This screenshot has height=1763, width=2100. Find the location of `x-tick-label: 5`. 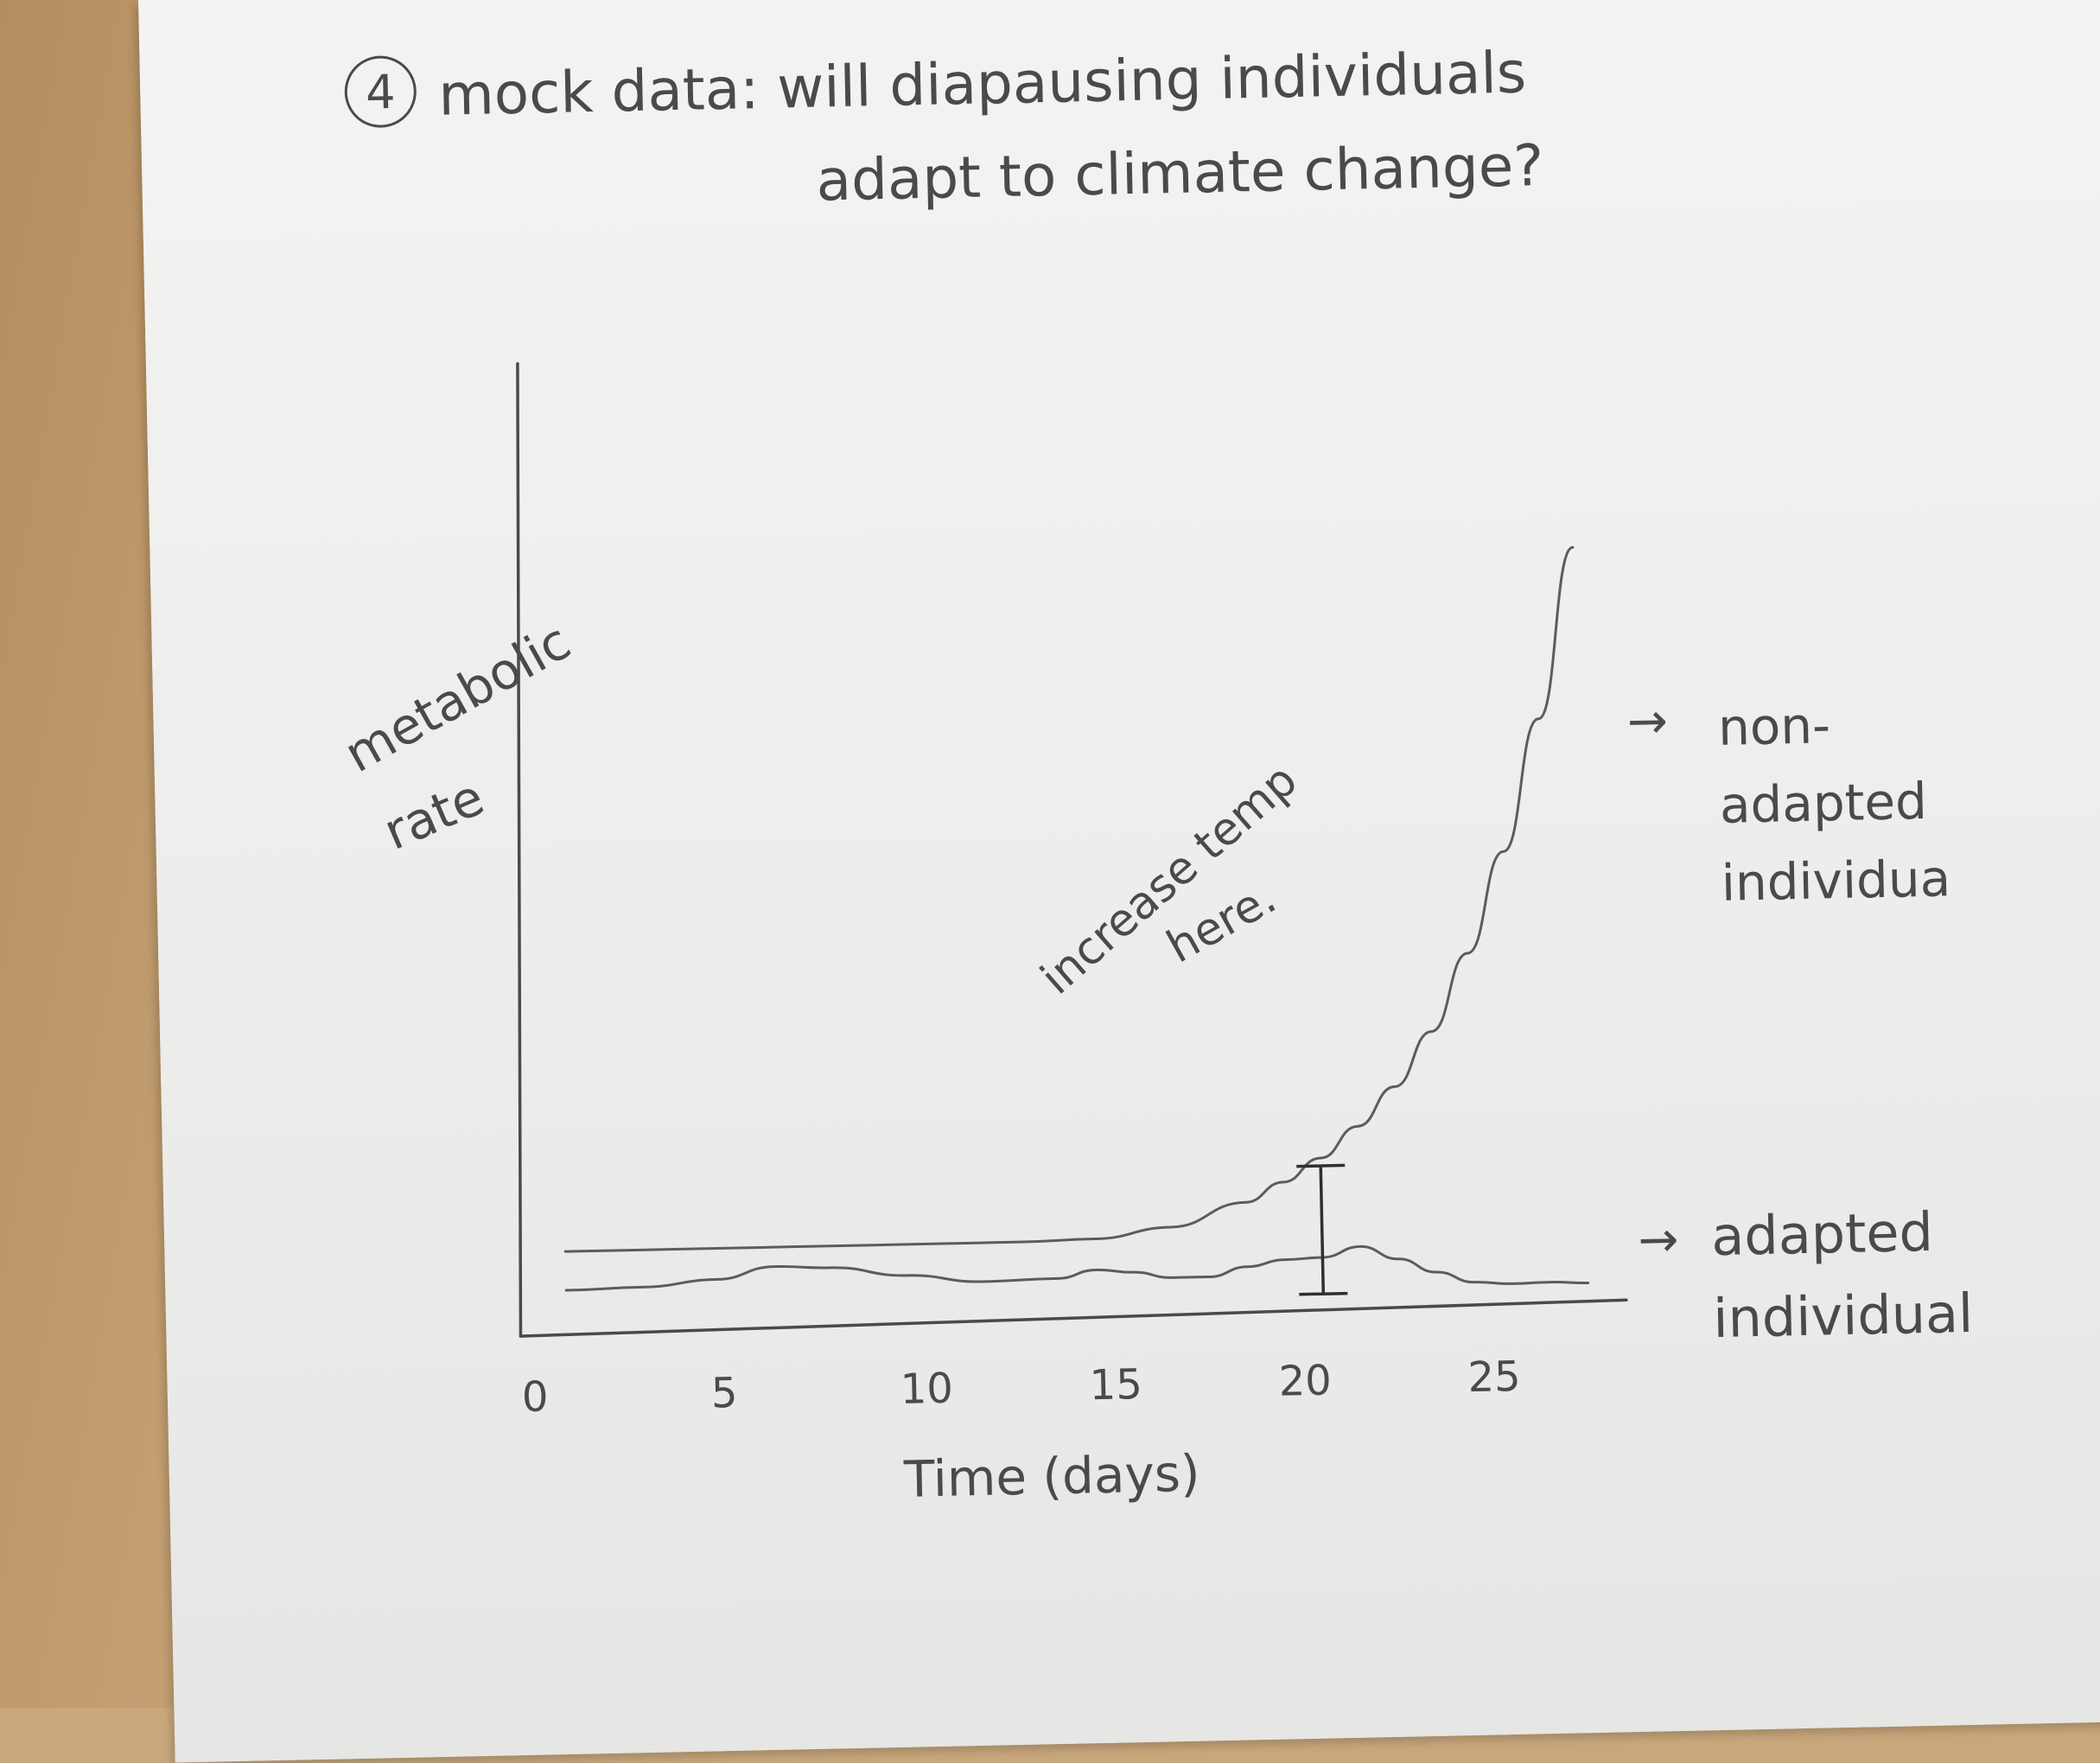

x-tick-label: 5 is located at coordinates (724, 1393).